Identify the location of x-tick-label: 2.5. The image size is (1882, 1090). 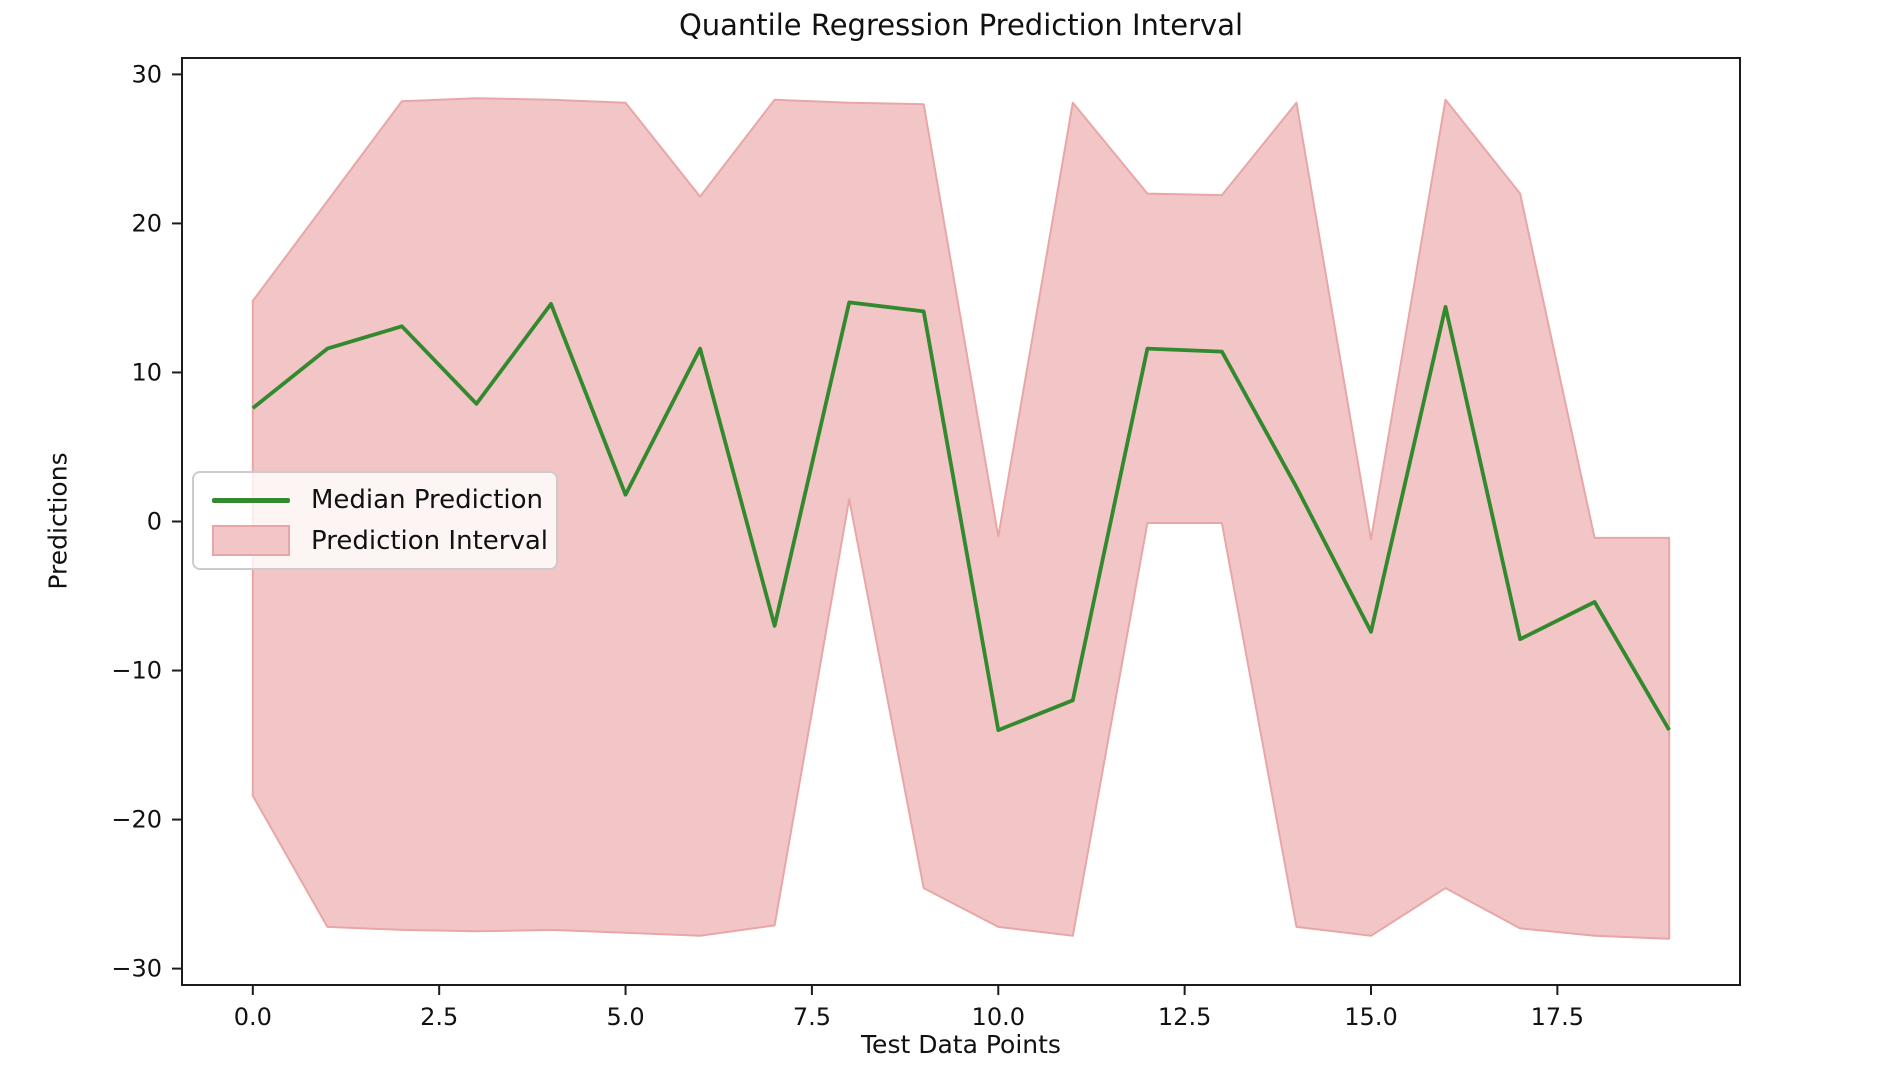
(439, 1017).